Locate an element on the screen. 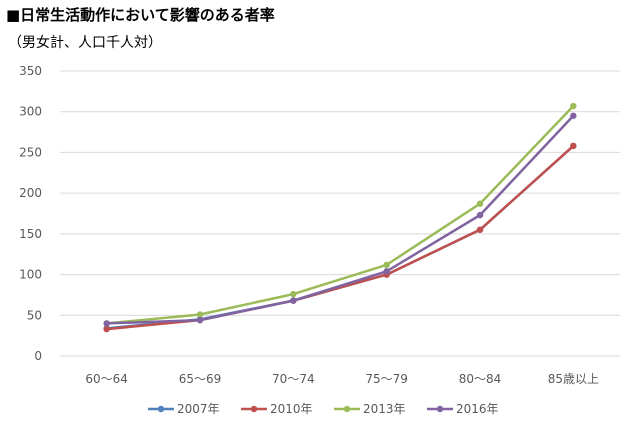 The image size is (638, 432). legend-item: 2010年 is located at coordinates (277, 409).